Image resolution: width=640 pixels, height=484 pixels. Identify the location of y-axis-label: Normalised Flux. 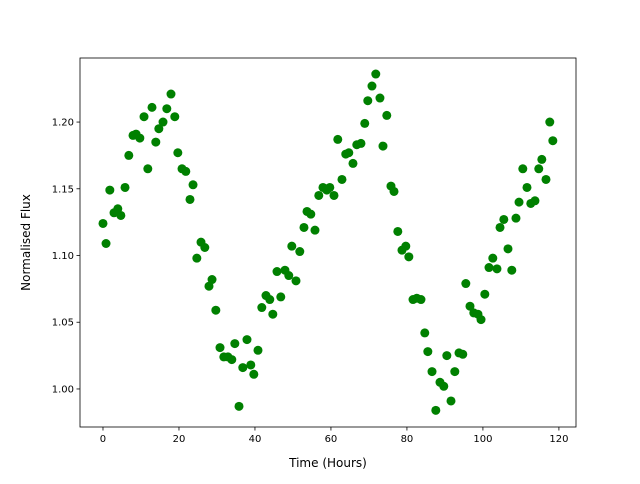
(26, 242).